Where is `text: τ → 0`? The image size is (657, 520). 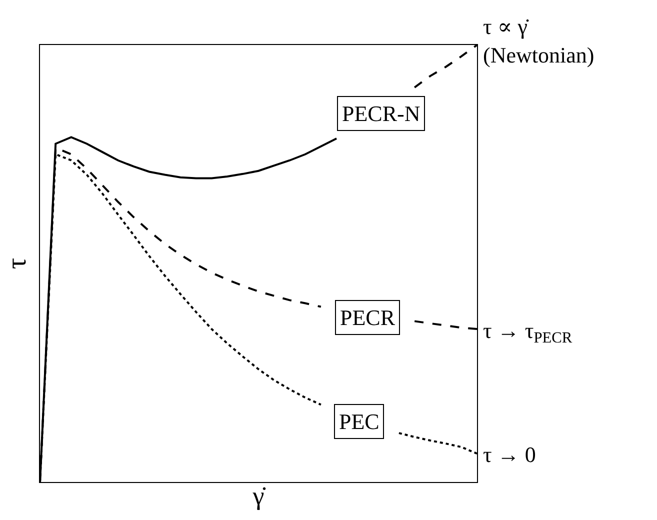 text: τ → 0 is located at coordinates (509, 454).